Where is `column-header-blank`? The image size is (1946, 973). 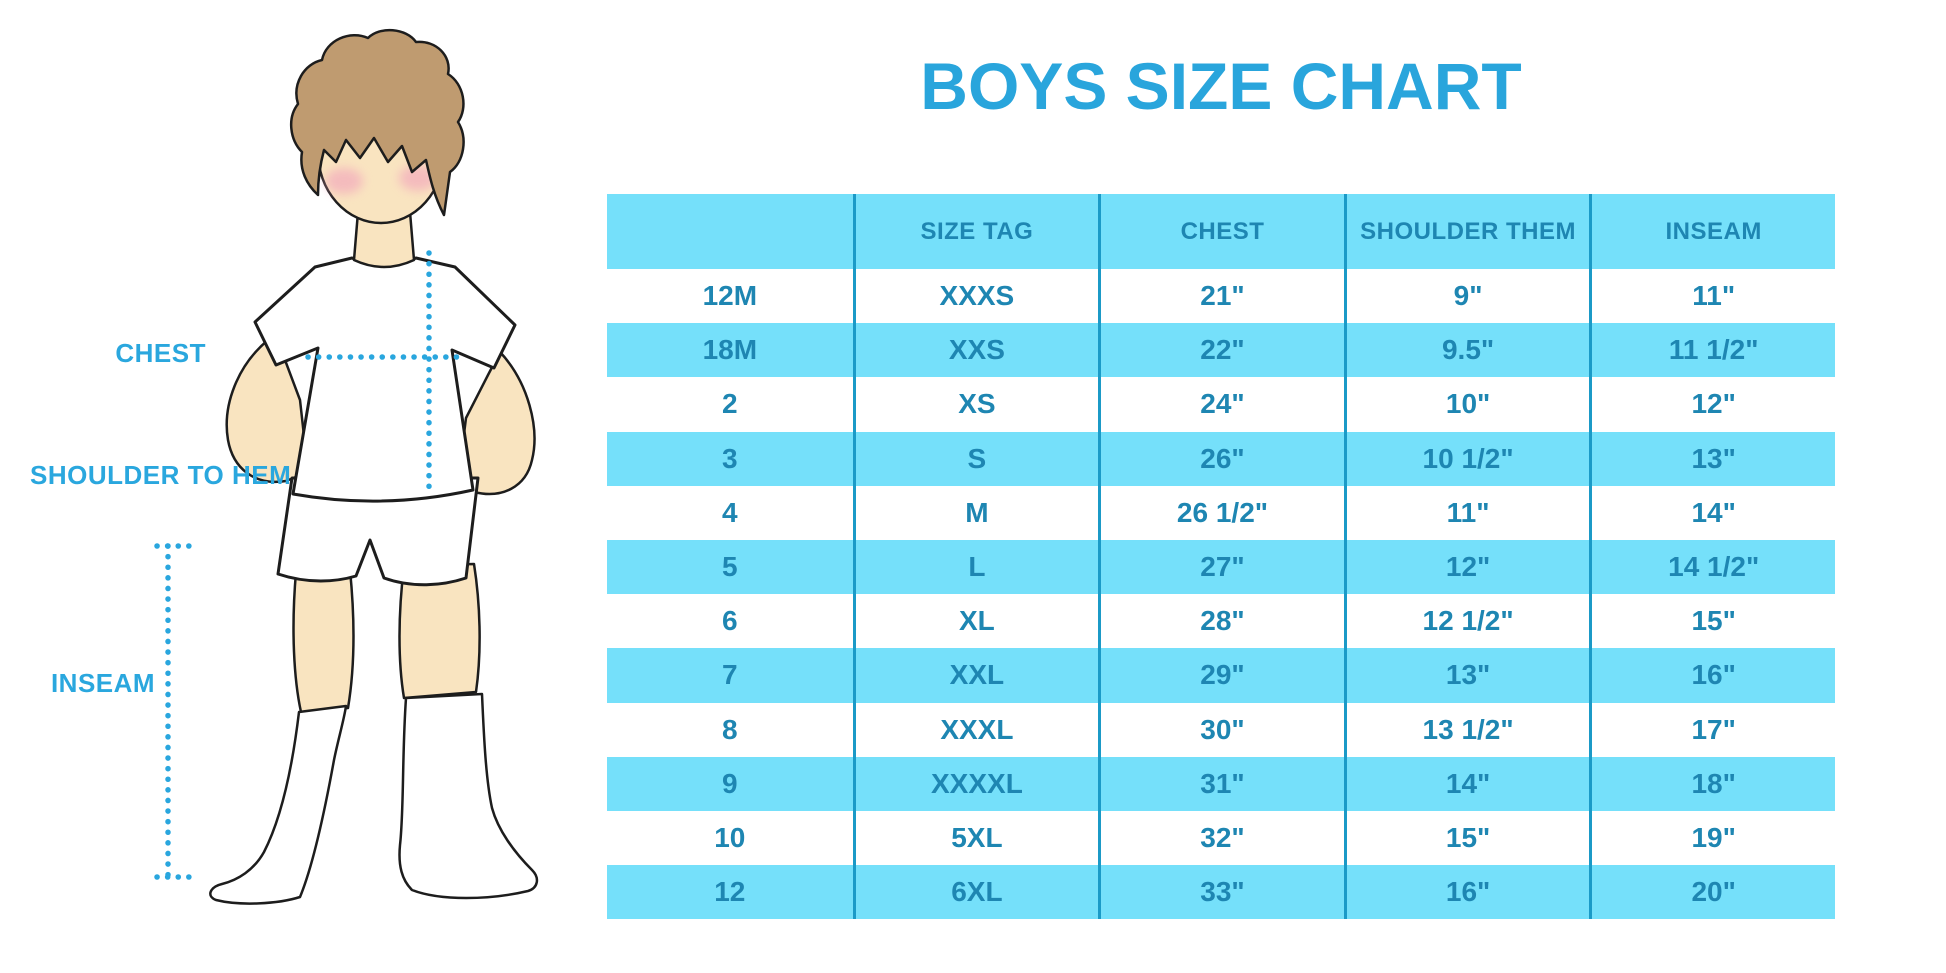
column-header-blank is located at coordinates (730, 231).